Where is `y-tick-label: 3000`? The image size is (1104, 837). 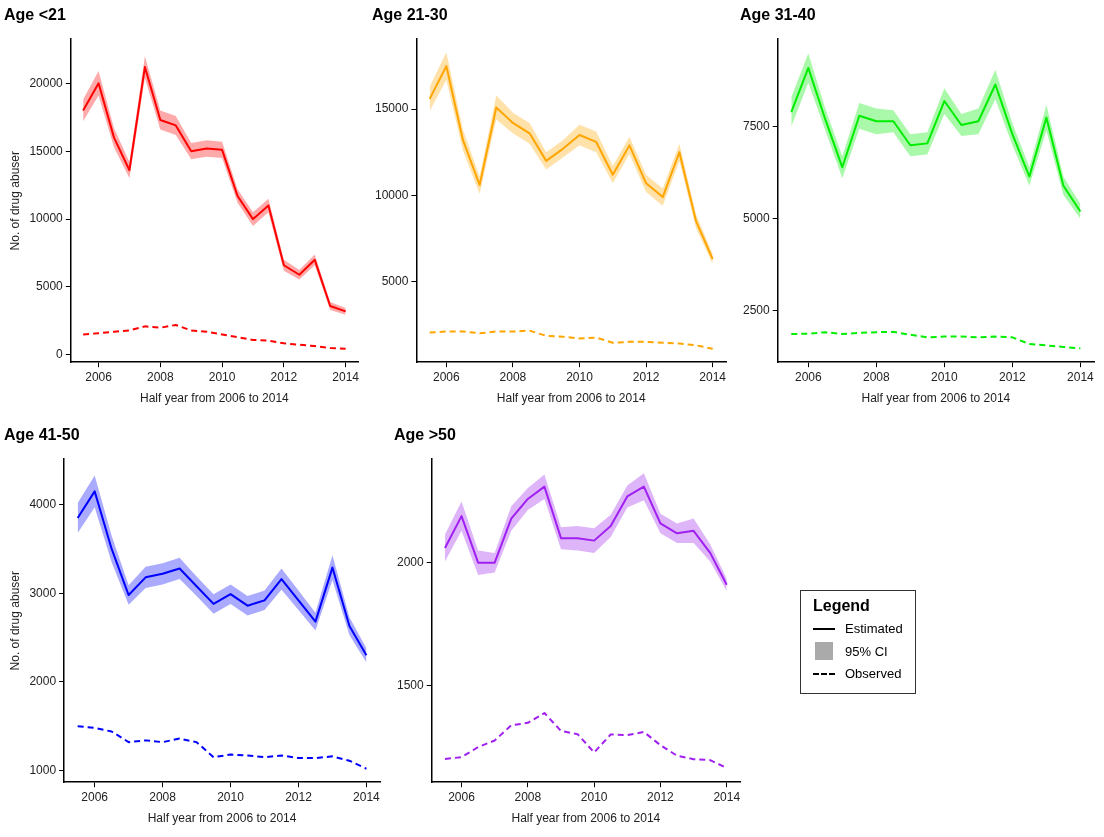 y-tick-label: 3000 is located at coordinates (43, 592).